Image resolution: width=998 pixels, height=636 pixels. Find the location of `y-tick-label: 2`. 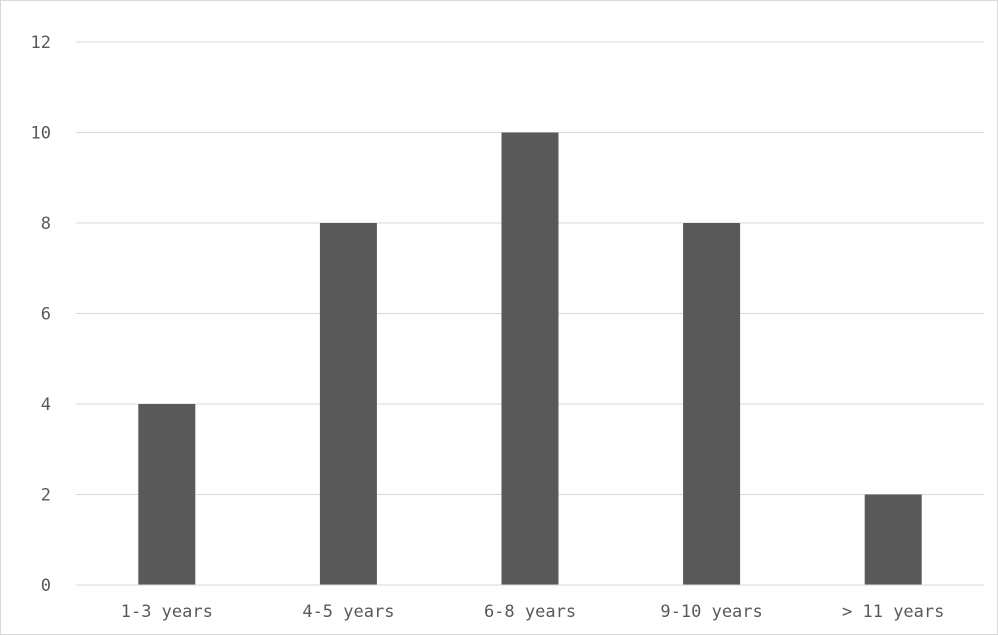

y-tick-label: 2 is located at coordinates (46, 496).